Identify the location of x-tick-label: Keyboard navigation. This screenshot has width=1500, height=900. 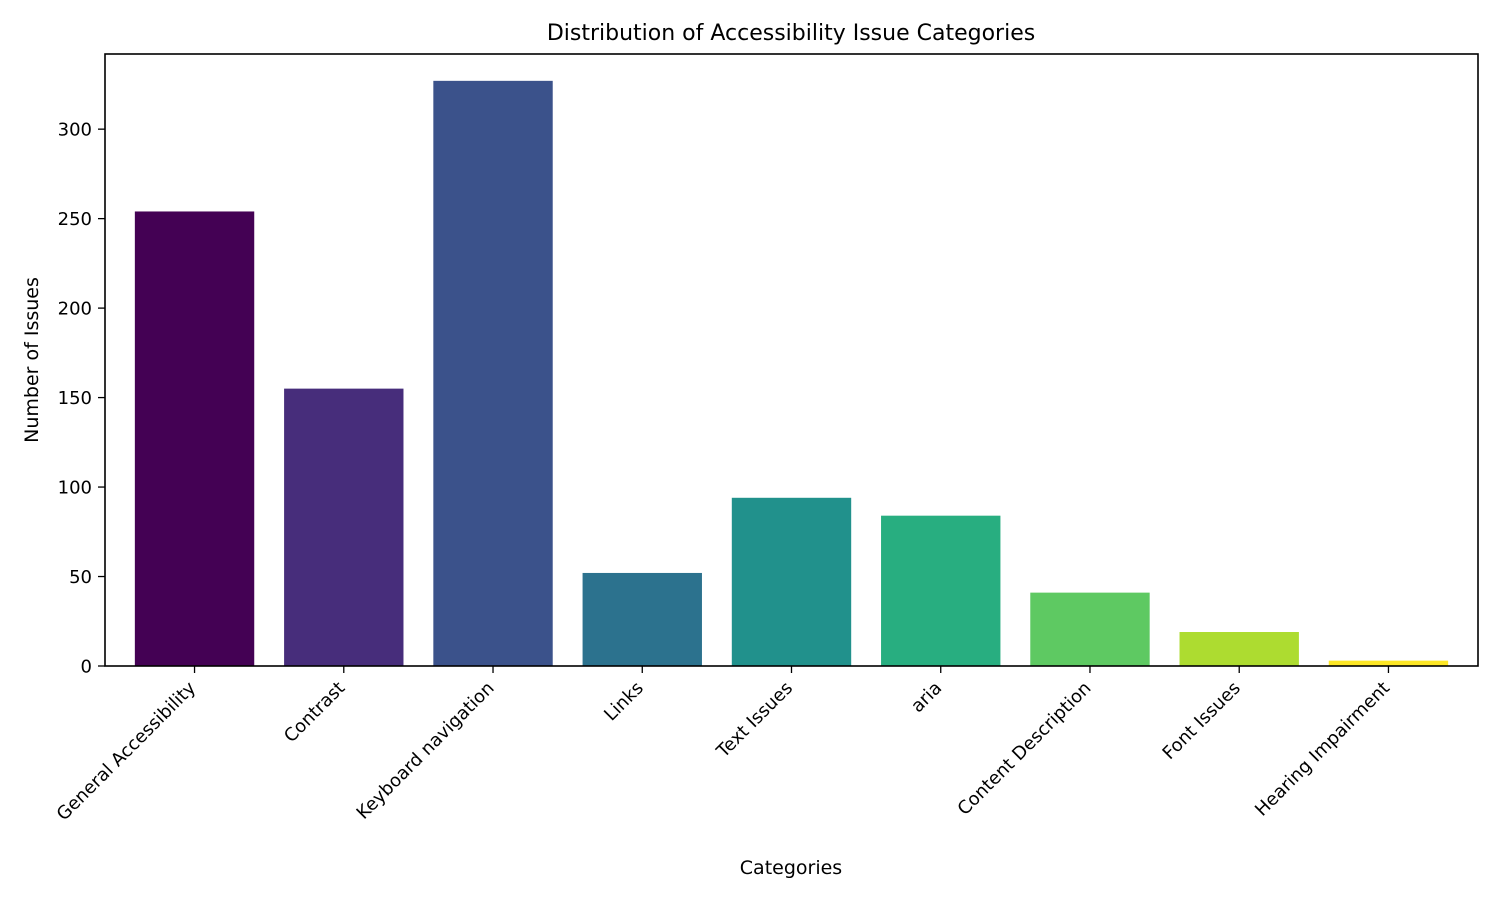
(426, 751).